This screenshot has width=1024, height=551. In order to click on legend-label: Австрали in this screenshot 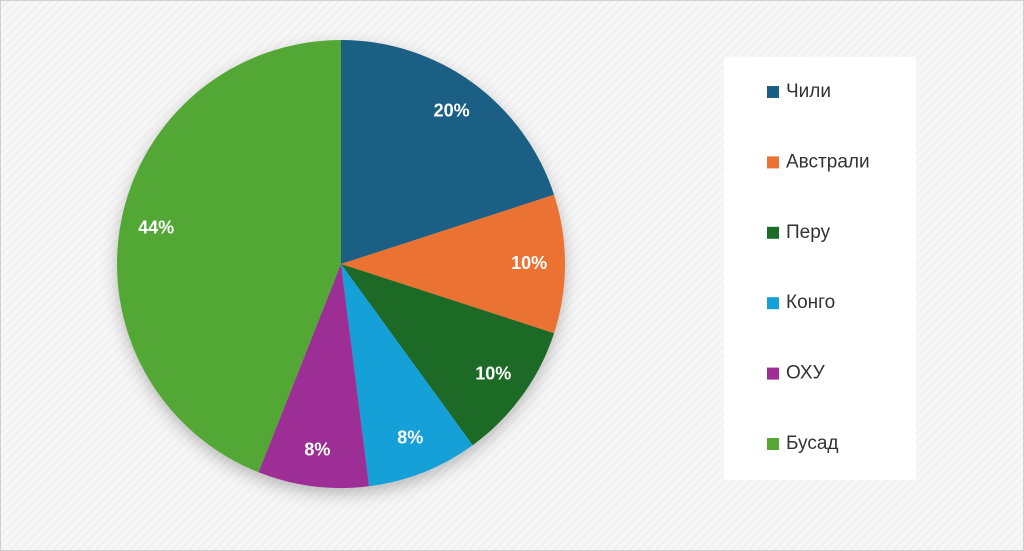, I will do `click(828, 161)`.